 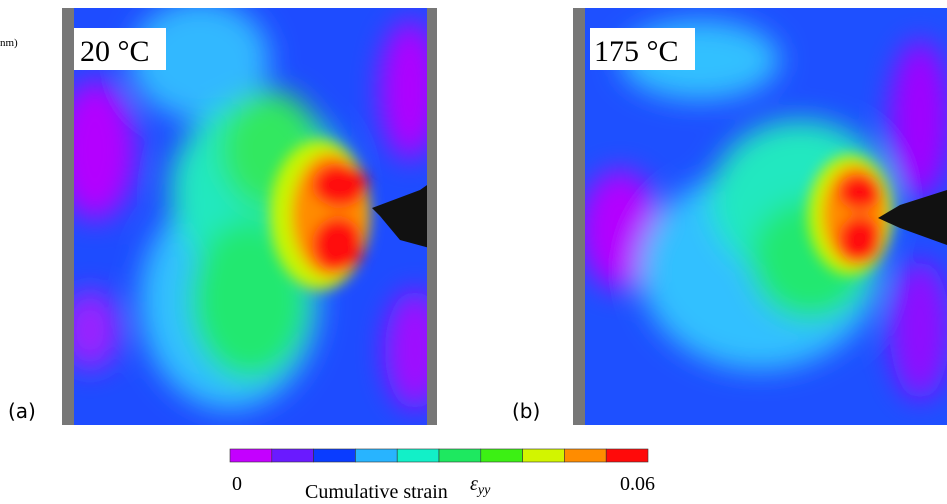 I want to click on symbol-subscript: yy, so click(x=483, y=490).